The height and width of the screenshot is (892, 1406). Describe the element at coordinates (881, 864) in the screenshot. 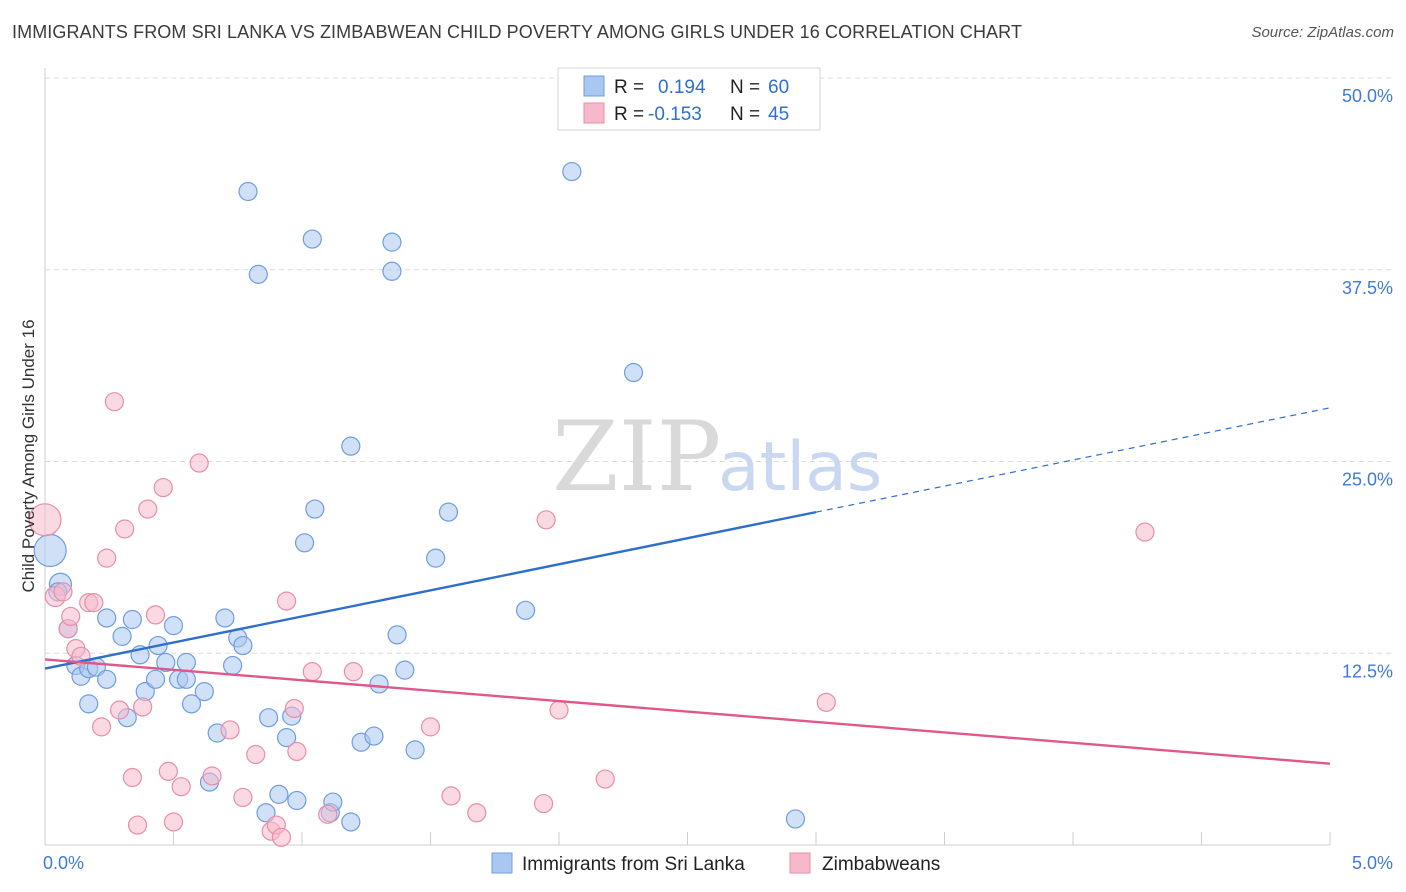

I see `series-legend-label-zimbabweans: Zimbabweans` at that location.